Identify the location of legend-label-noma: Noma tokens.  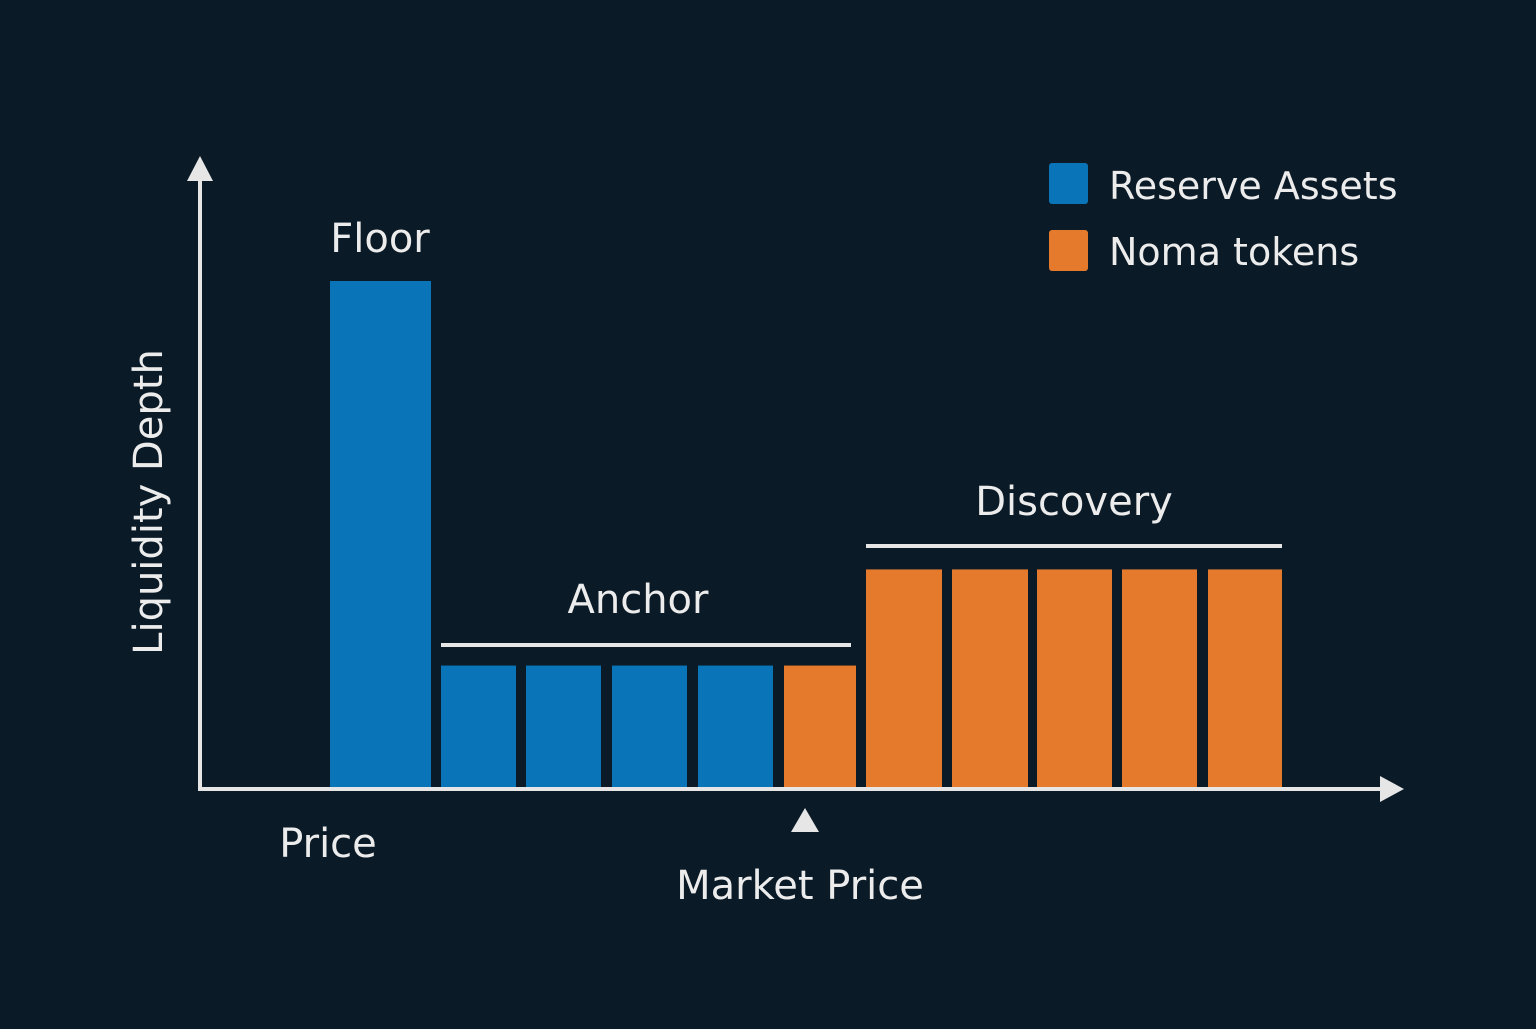
(1234, 252).